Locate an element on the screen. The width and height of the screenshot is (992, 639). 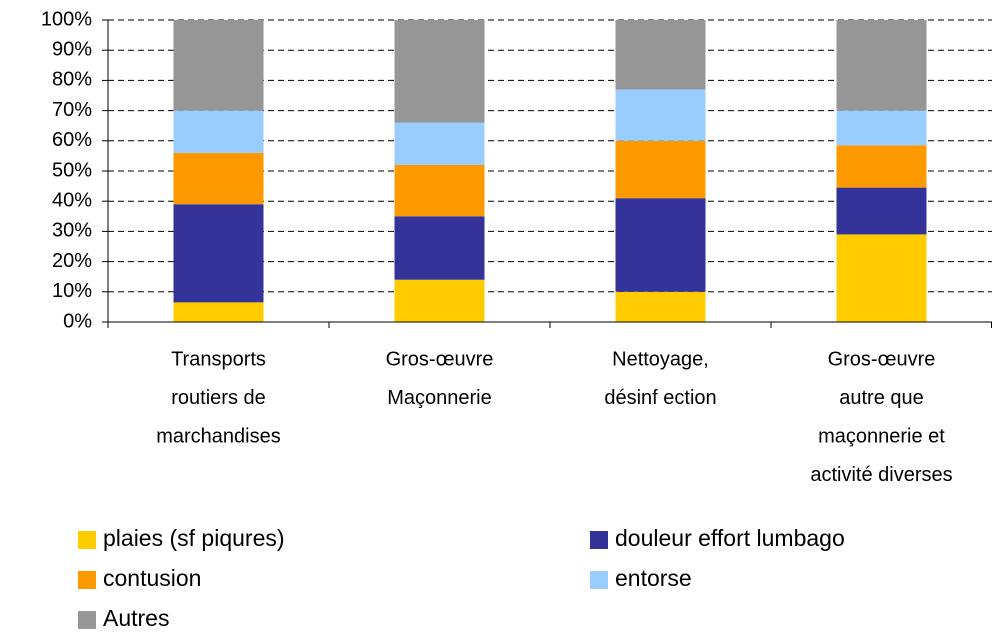
legend-label: contusion is located at coordinates (152, 578).